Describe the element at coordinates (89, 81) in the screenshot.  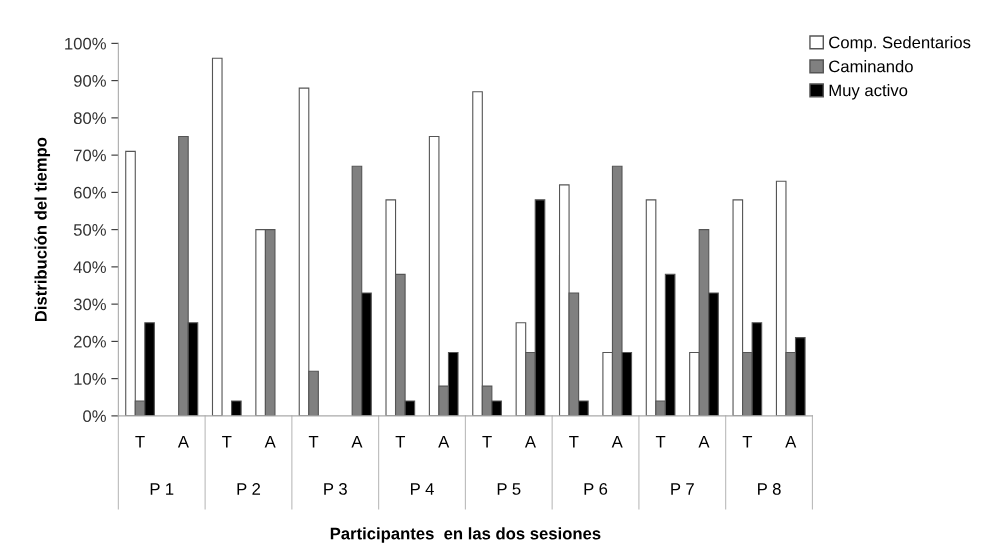
I see `y-tick-label: 90%` at that location.